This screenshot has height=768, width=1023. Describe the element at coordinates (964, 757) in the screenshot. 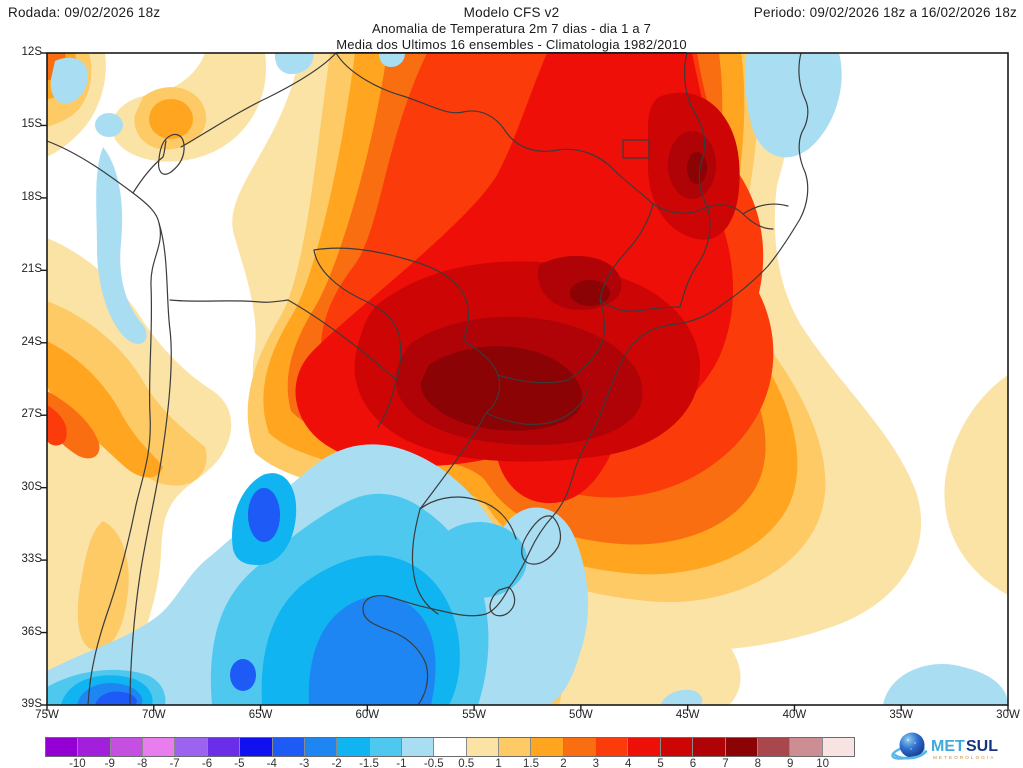

I see `logo-subtitle: METEOROLOGIA` at that location.